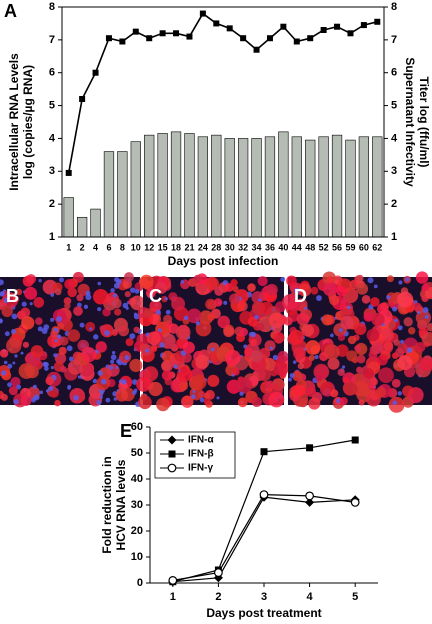 Image resolution: width=432 pixels, height=624 pixels. I want to click on y-tick-label: 10, so click(137, 557).